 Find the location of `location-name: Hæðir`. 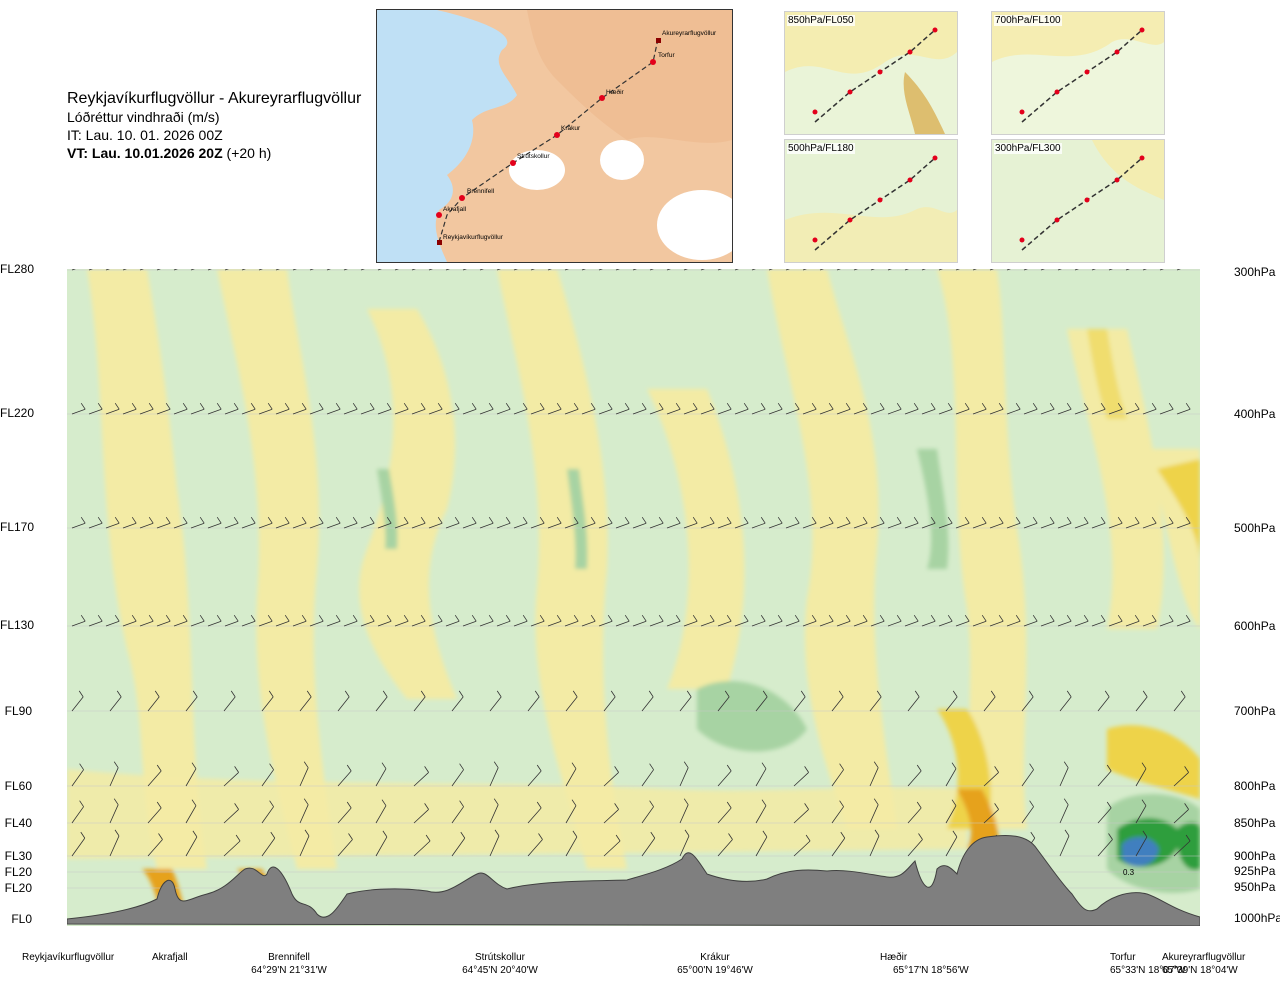

location-name: Hæðir is located at coordinates (894, 957).